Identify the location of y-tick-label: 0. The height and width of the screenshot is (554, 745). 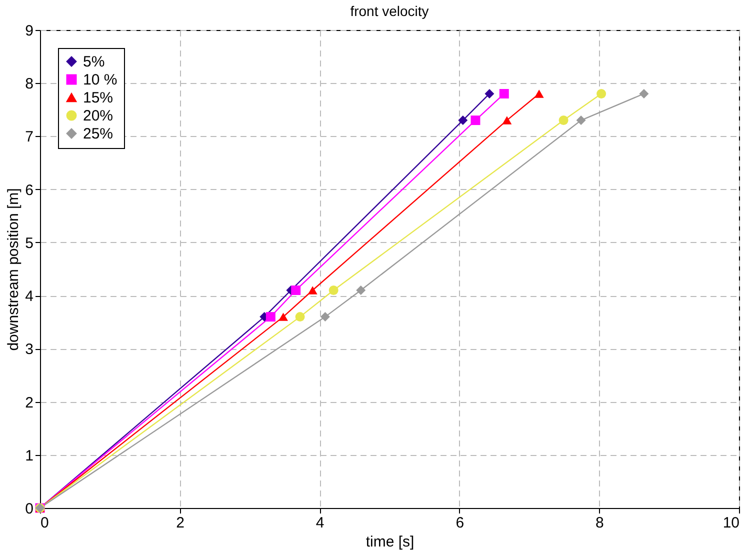
(29, 509).